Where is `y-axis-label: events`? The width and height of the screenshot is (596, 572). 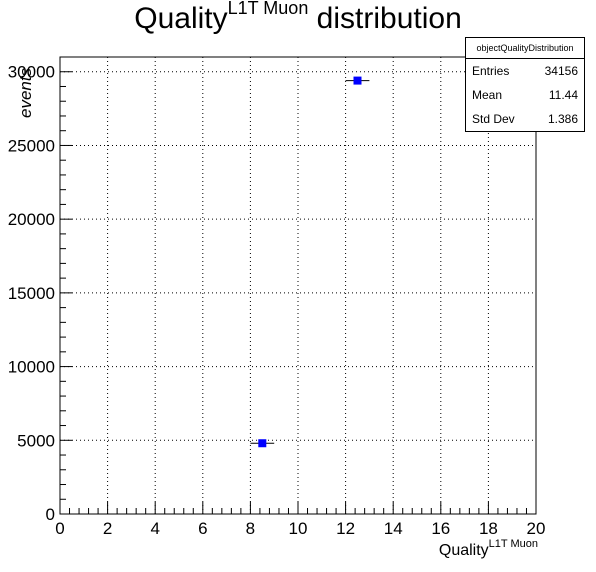 y-axis-label: events is located at coordinates (25, 92).